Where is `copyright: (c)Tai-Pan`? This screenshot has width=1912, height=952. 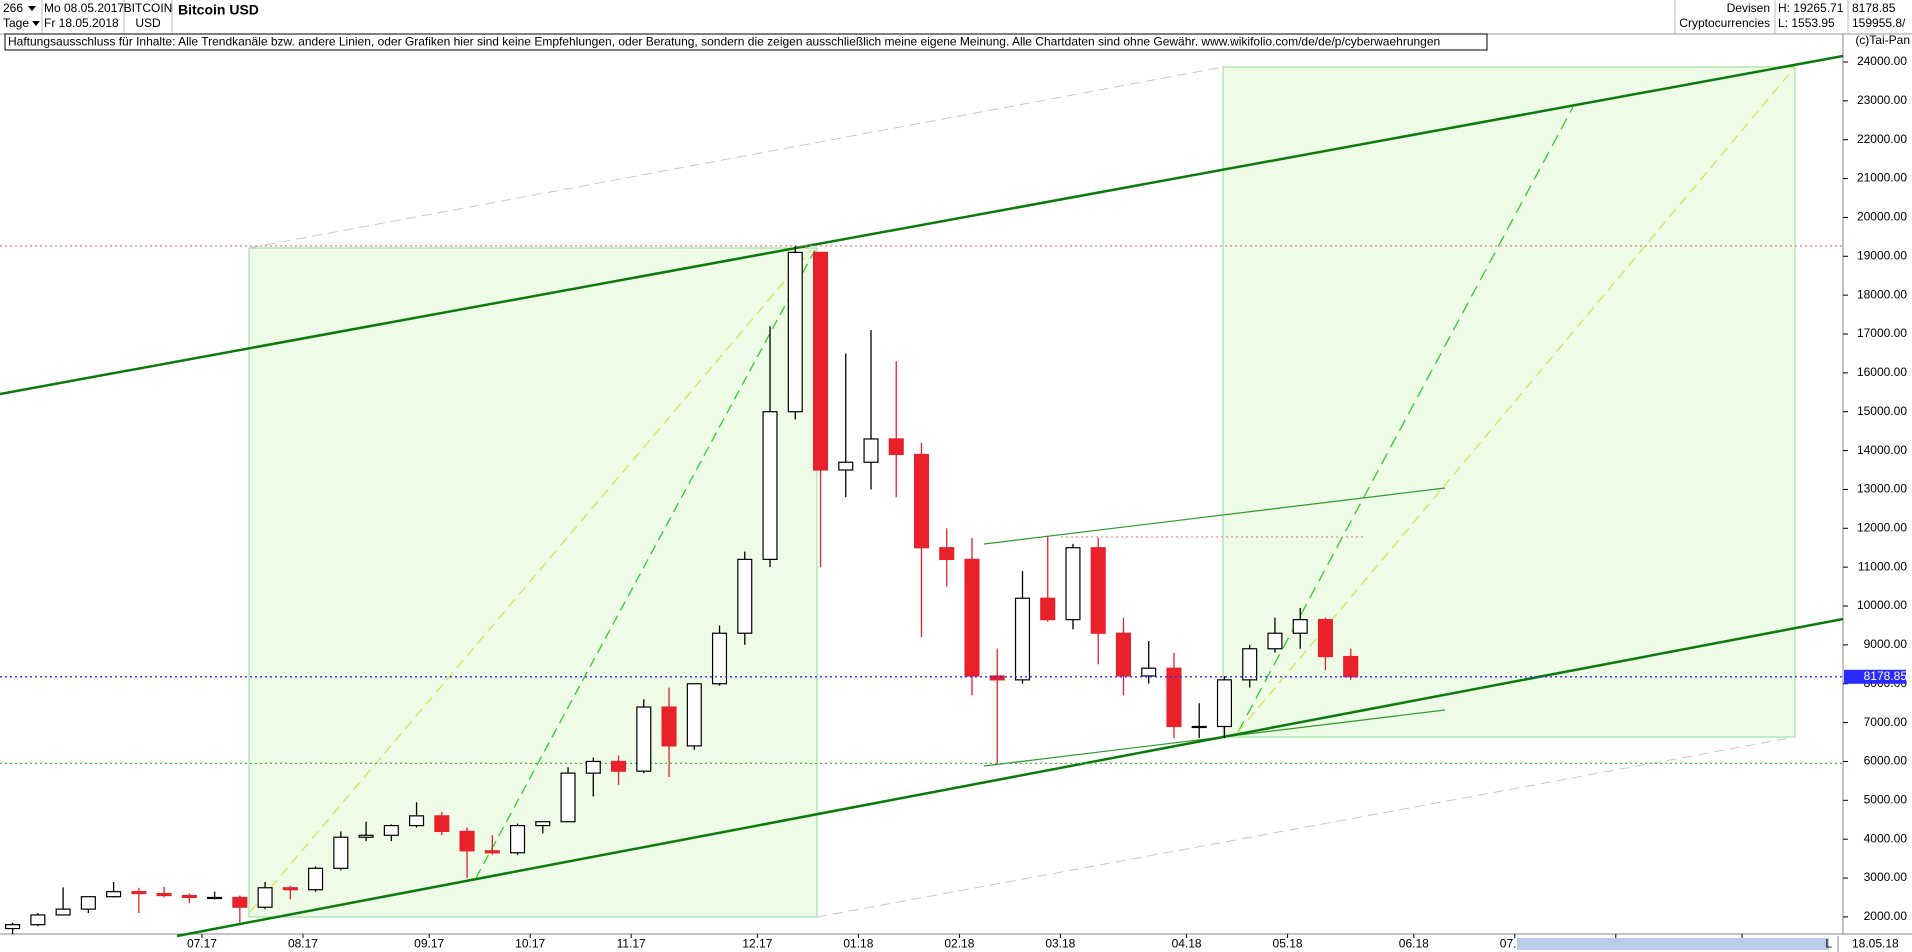 copyright: (c)Tai-Pan is located at coordinates (1882, 40).